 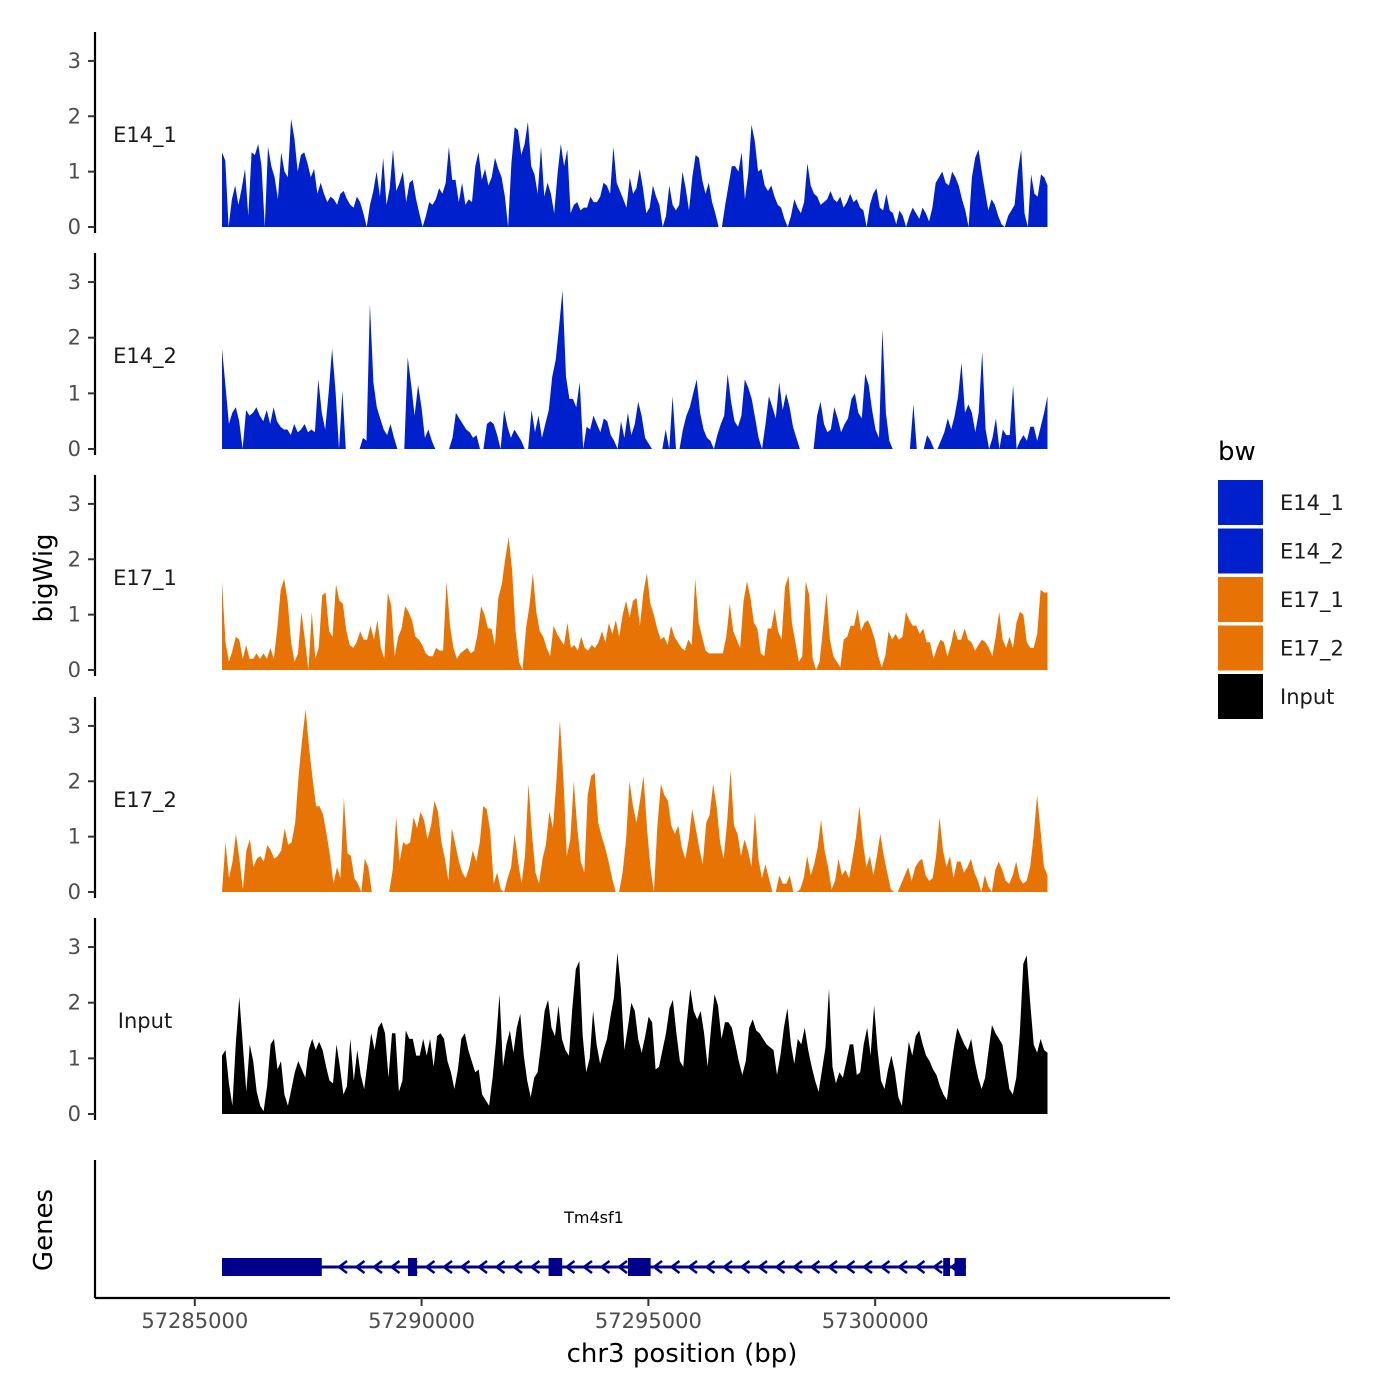 What do you see at coordinates (1312, 649) in the screenshot?
I see `legend-label-E17_2: E17_2` at bounding box center [1312, 649].